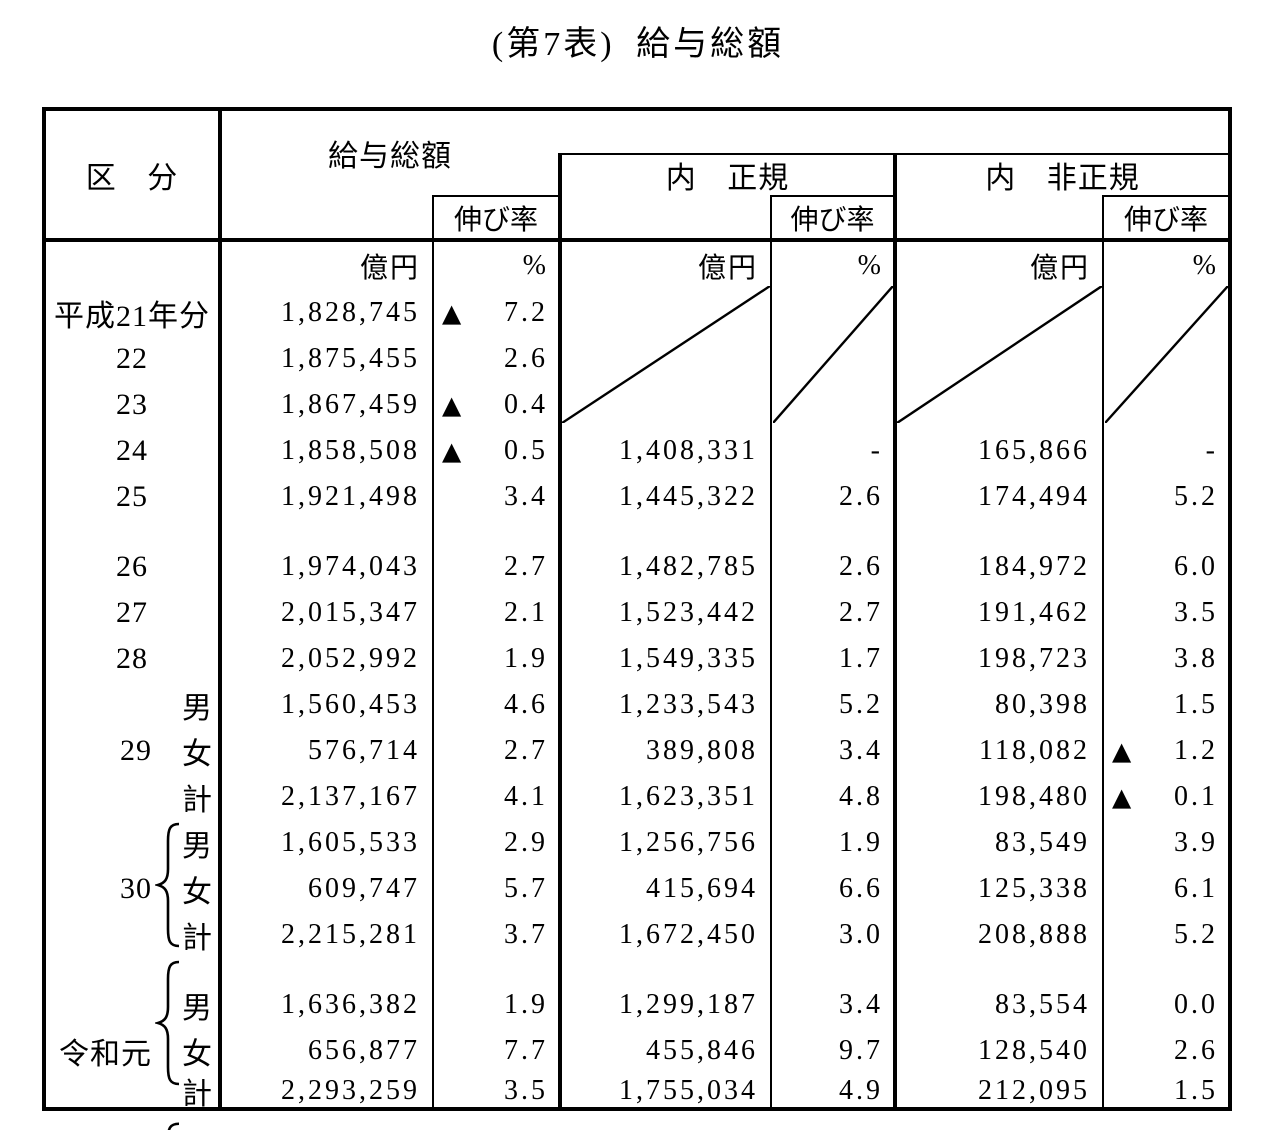 The height and width of the screenshot is (1130, 1276). What do you see at coordinates (526, 450) in the screenshot?
I see `total-growth-value: 0.5` at bounding box center [526, 450].